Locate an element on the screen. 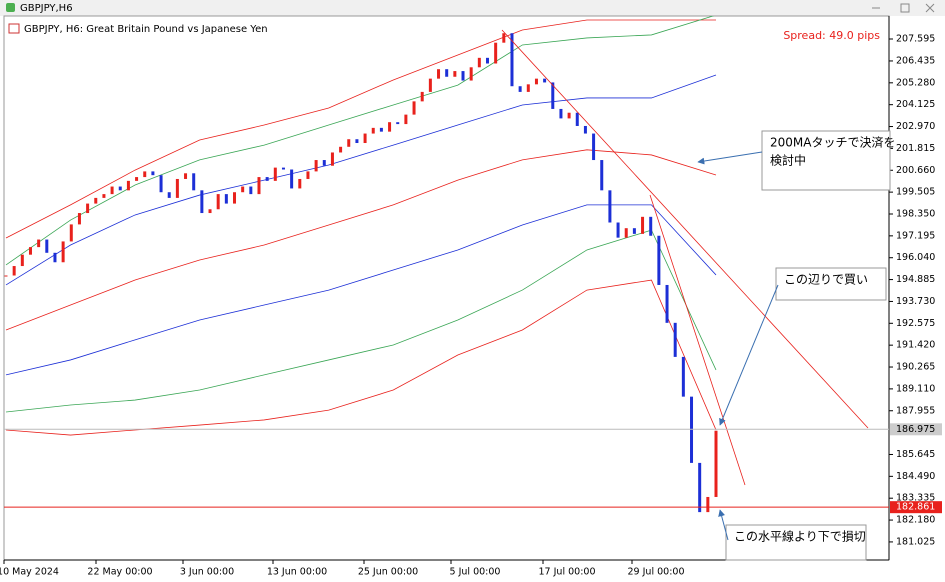 The width and height of the screenshot is (945, 582). y-tick-label: 190.265 is located at coordinates (915, 367).